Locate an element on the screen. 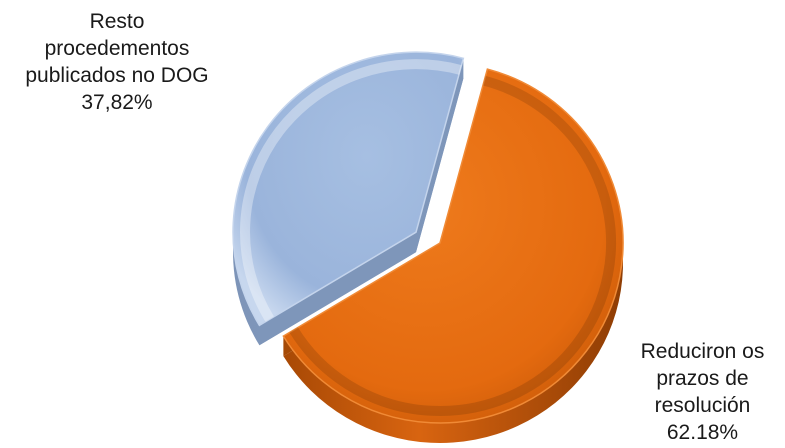  slice-label-reduciron: Reduciron os prazos de resolución 62.18% is located at coordinates (702, 392).